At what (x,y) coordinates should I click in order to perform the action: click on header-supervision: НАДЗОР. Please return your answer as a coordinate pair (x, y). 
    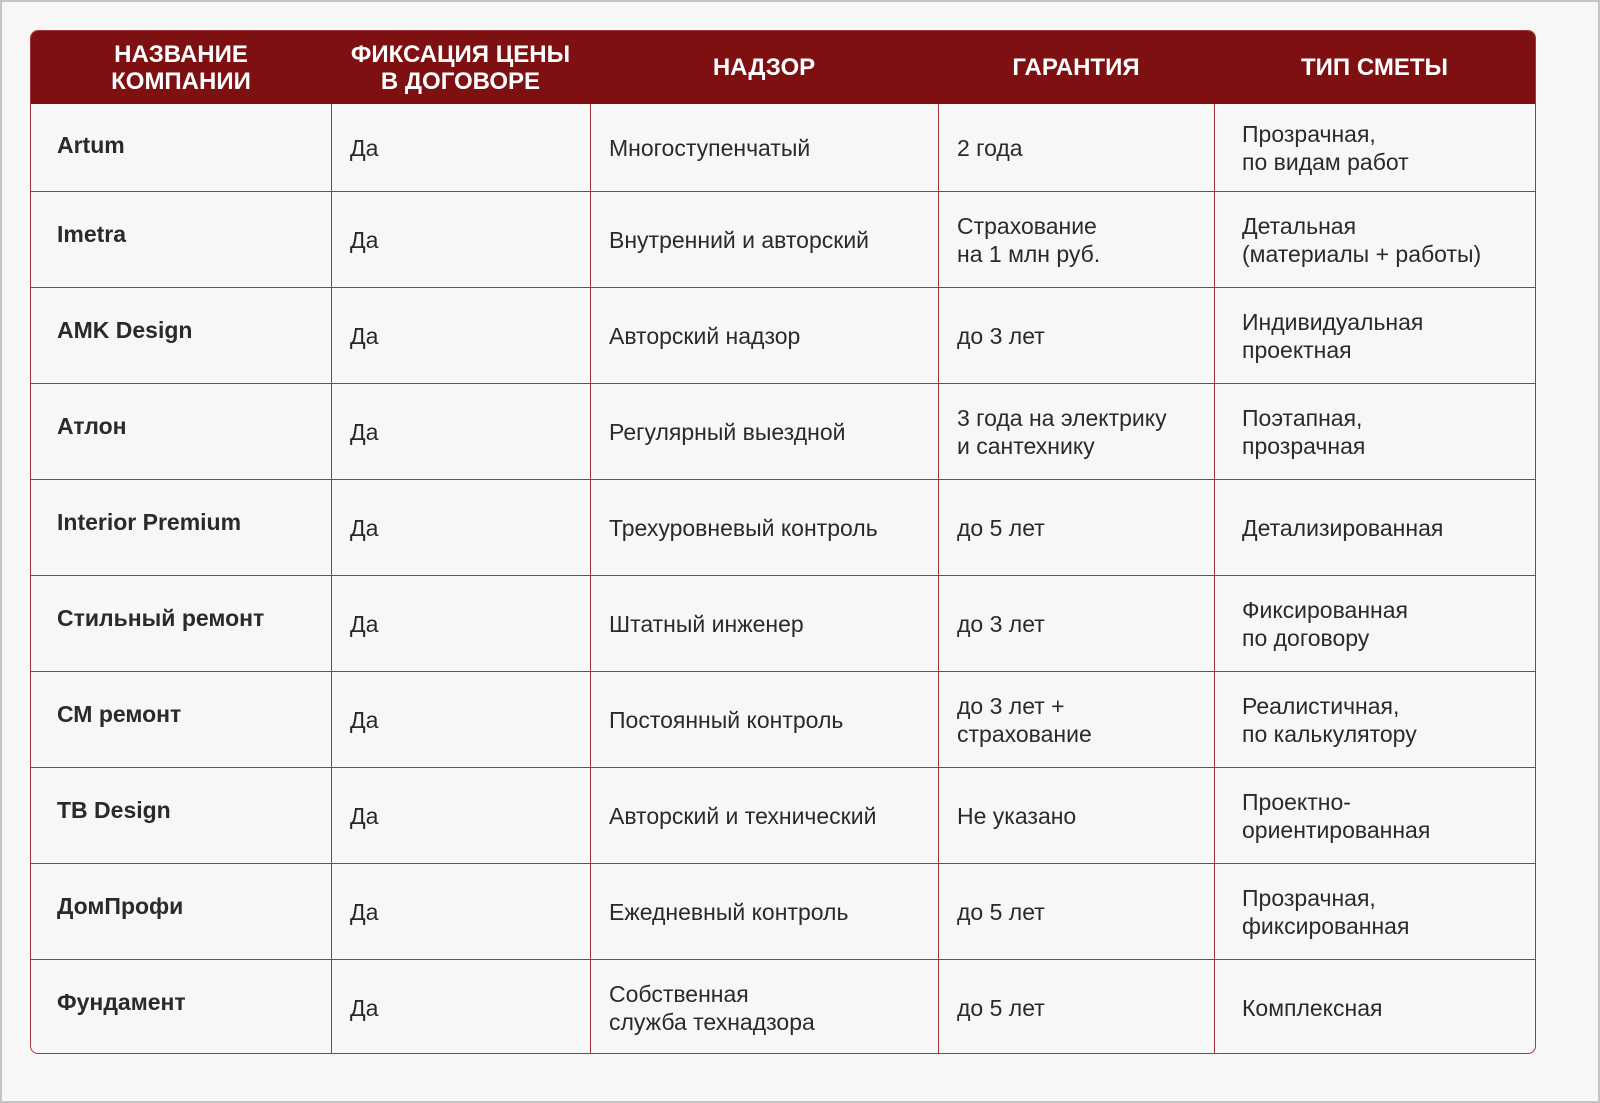
    Looking at the image, I should click on (764, 67).